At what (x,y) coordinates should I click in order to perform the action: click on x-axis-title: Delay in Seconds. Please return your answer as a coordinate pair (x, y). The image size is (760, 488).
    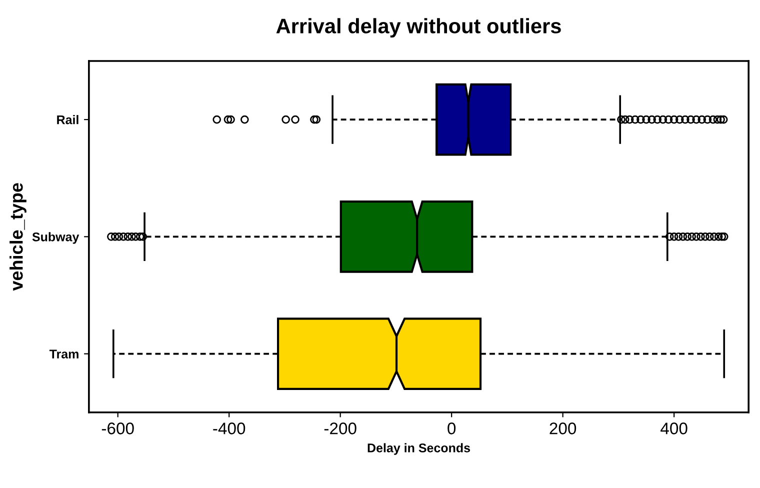
    Looking at the image, I should click on (419, 449).